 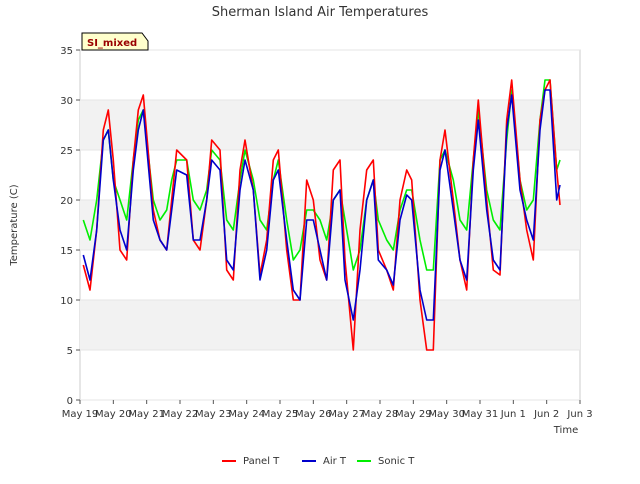 I want to click on x-tick-label: May 26, so click(x=313, y=414).